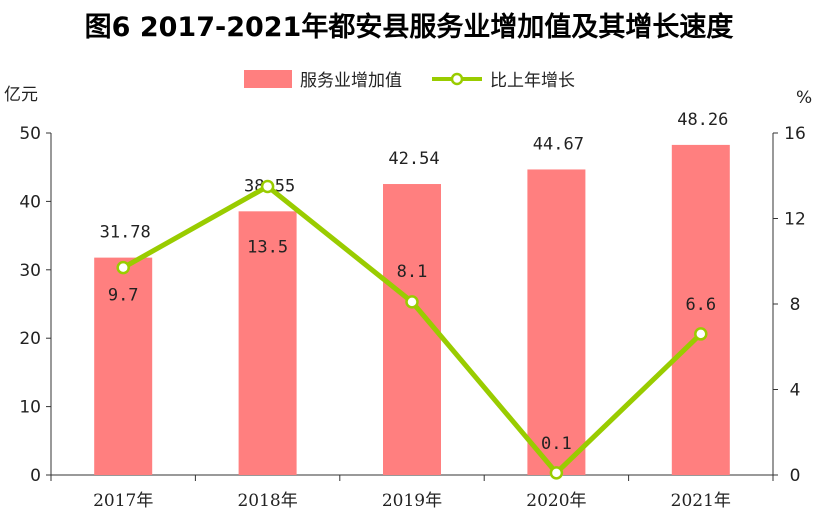 The width and height of the screenshot is (819, 522). Describe the element at coordinates (30, 271) in the screenshot. I see `left-axis-tick-label: 30` at that location.